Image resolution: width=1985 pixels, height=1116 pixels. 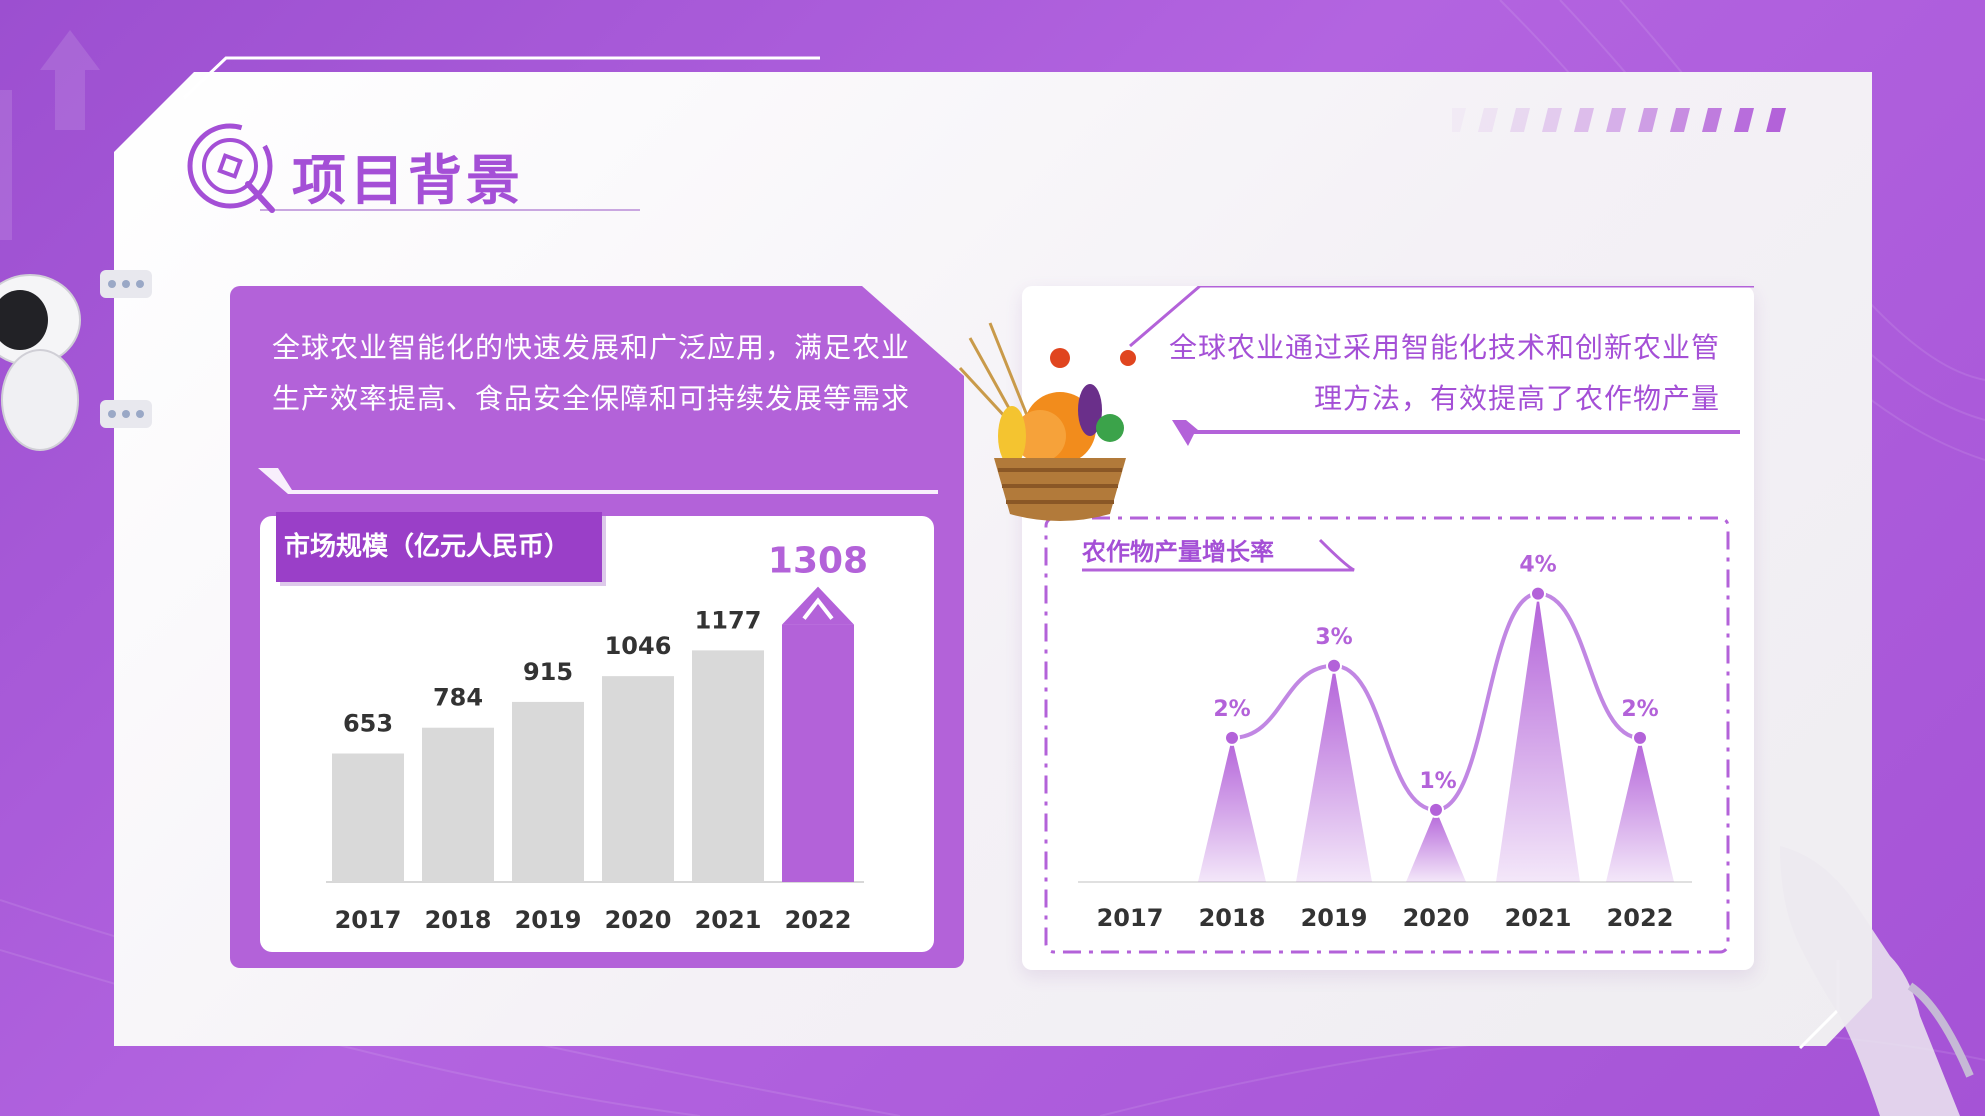 I want to click on target-search-icon, so click(x=231, y=168).